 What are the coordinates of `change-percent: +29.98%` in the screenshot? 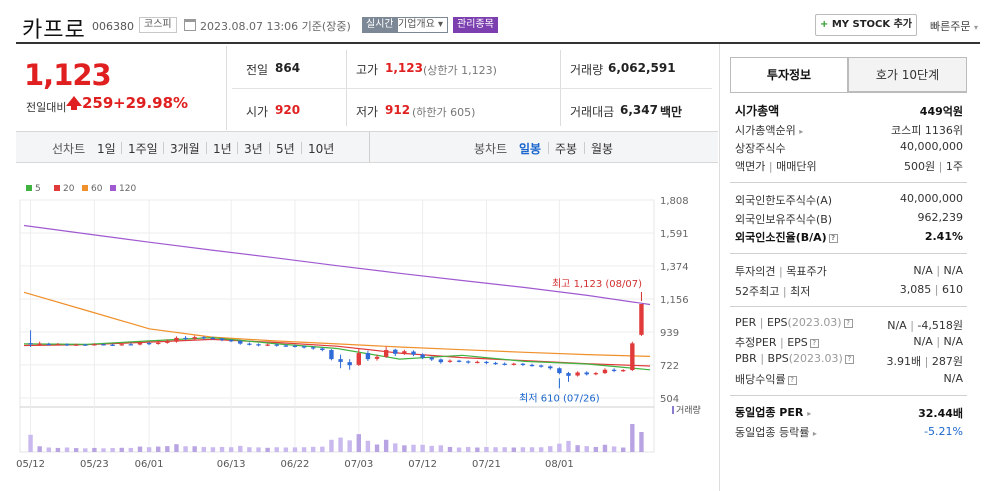 It's located at (151, 103).